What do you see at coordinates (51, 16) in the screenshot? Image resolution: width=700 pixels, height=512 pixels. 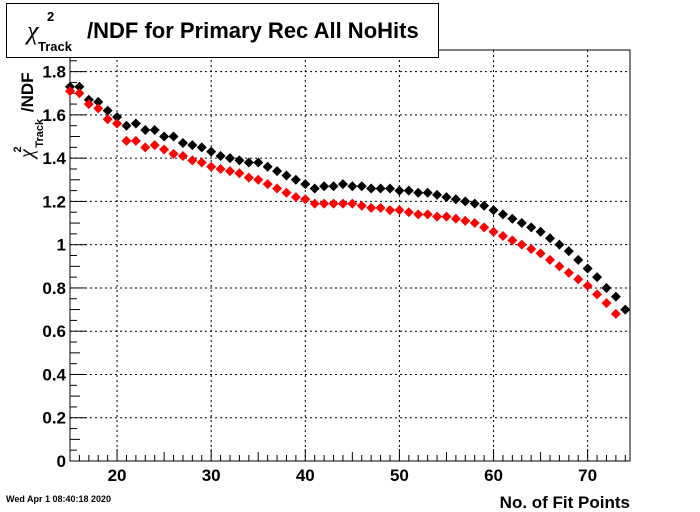 I see `title-superscript: 2` at bounding box center [51, 16].